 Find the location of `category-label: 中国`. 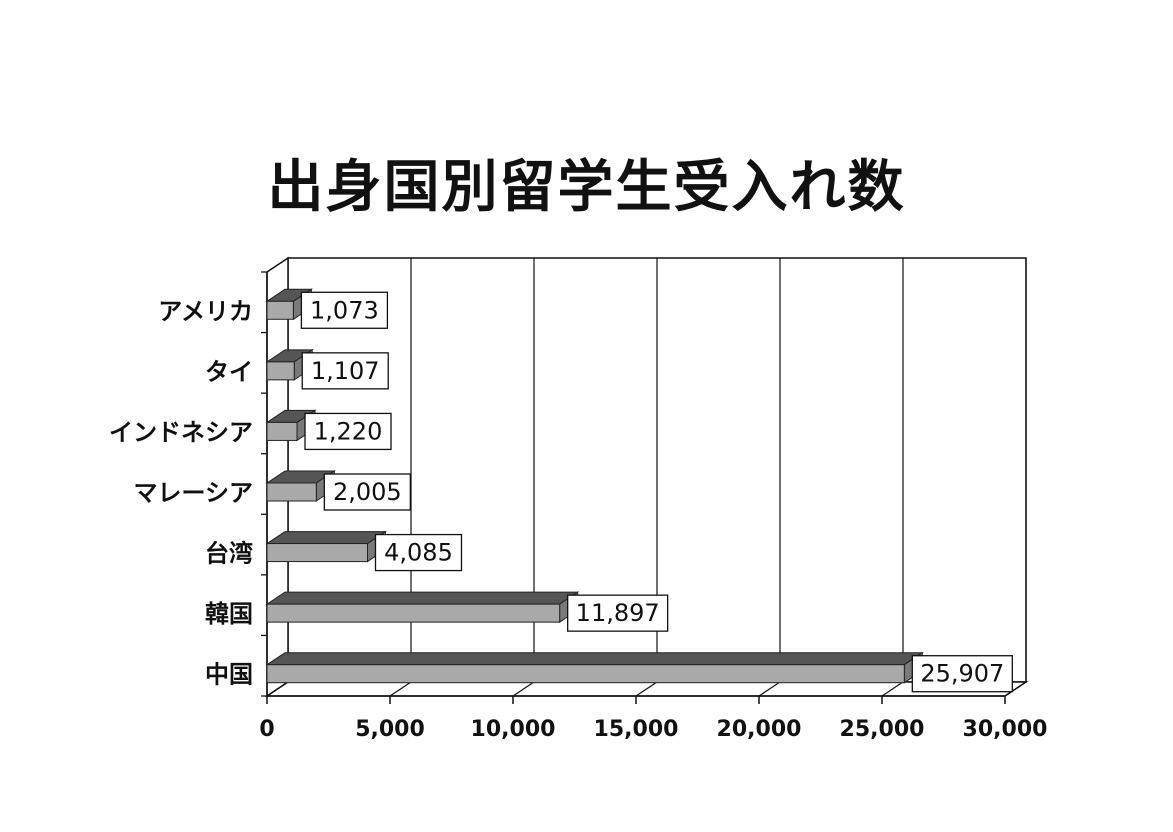

category-label: 中国 is located at coordinates (229, 675).